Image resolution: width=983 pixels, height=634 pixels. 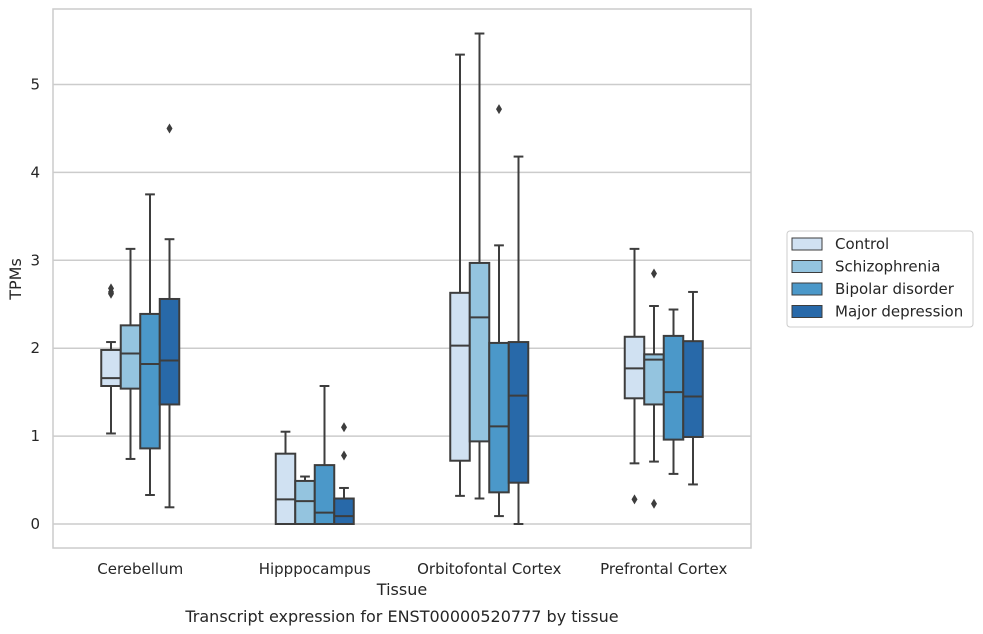 What do you see at coordinates (315, 569) in the screenshot?
I see `x-tick-label: Hipppocampus` at bounding box center [315, 569].